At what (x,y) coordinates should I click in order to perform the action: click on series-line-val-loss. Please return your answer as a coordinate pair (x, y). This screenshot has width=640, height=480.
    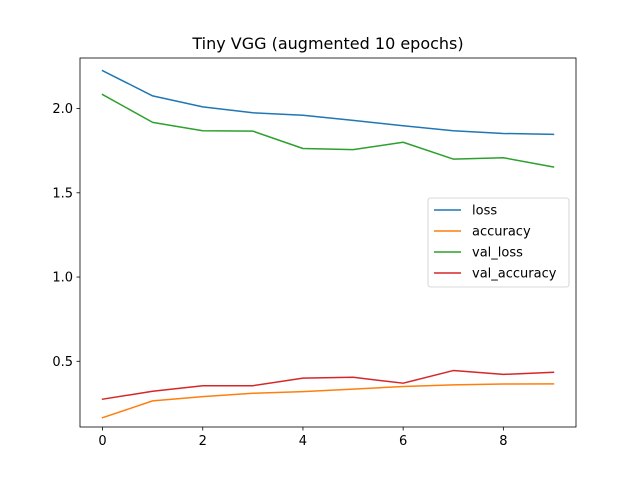
    Looking at the image, I should click on (328, 130).